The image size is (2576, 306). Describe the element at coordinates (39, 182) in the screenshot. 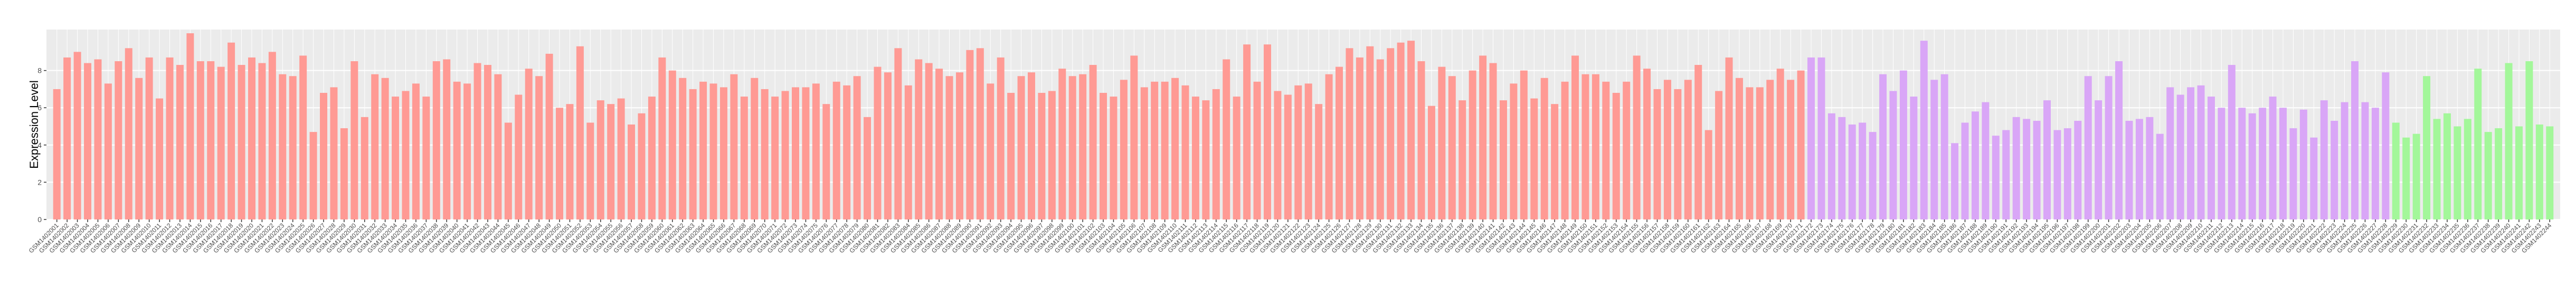

I see `y-tick-label: 2` at that location.